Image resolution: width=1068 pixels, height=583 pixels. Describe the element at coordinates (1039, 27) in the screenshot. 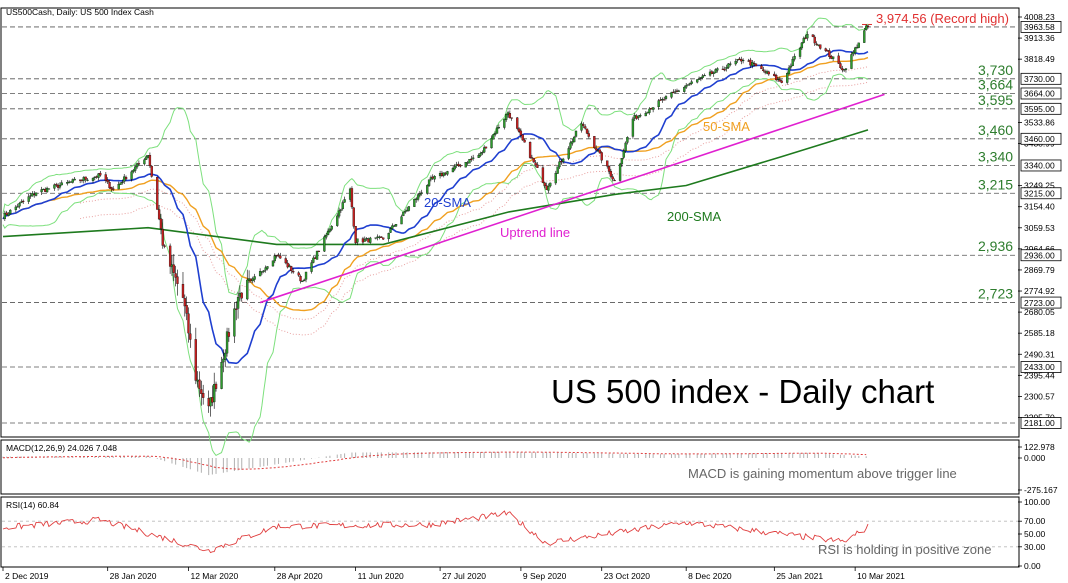

I see `price-box-label: 3963.58` at that location.